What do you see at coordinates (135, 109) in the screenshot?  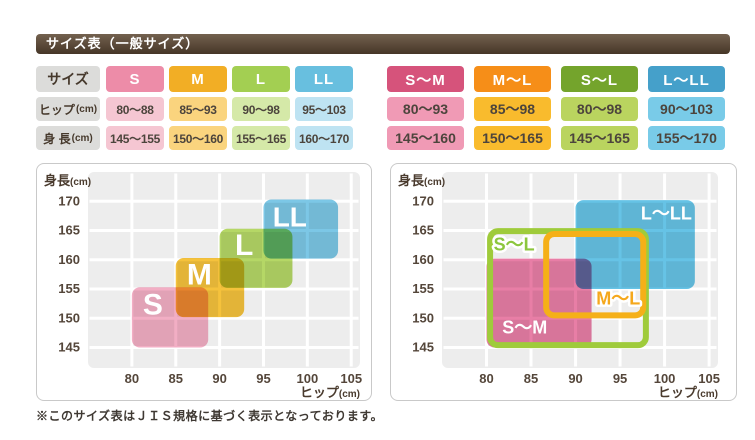 I see `hip-range-cell: 80～88` at bounding box center [135, 109].